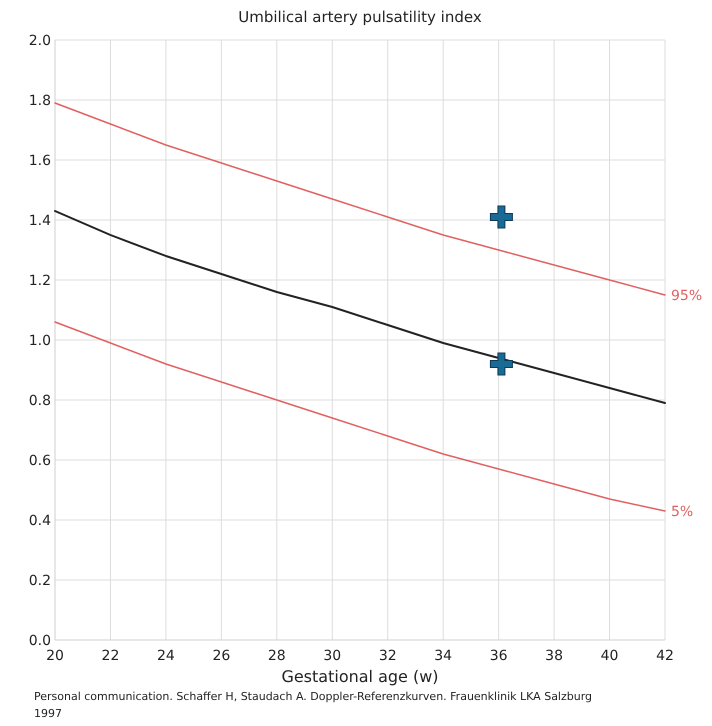 The image size is (712, 726). I want to click on y-tick-label: 2.0, so click(39, 40).